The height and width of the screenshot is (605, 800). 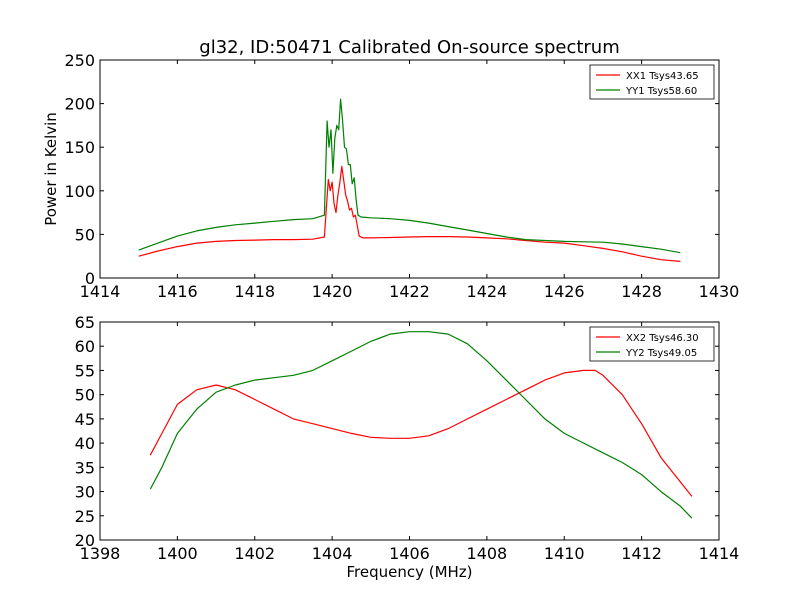 I want to click on panel-2-x-tick-label: 1412, so click(x=641, y=553).